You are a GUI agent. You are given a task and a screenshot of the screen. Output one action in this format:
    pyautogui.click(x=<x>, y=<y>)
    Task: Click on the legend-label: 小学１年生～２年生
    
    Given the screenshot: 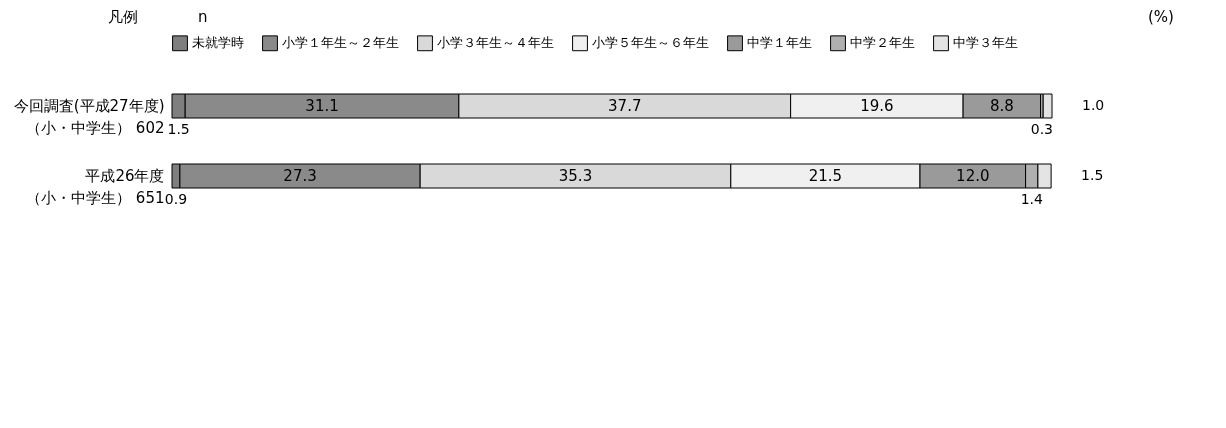 What is the action you would take?
    pyautogui.click(x=340, y=43)
    